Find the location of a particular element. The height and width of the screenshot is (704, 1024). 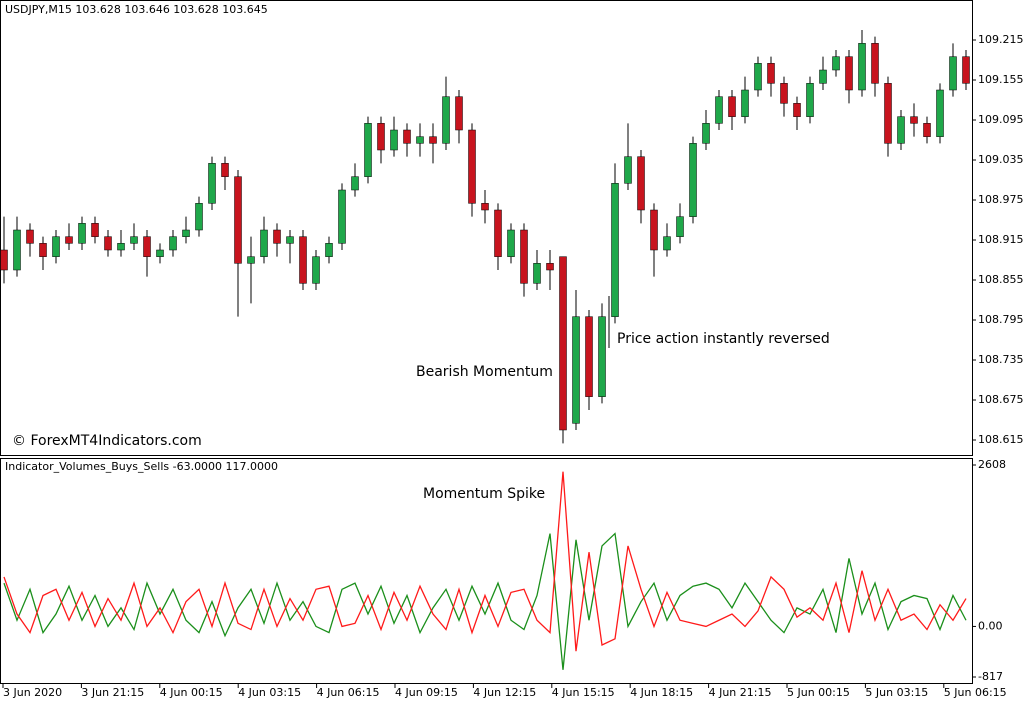

x-tick-label: 3 Jun 2020 is located at coordinates (32, 692).